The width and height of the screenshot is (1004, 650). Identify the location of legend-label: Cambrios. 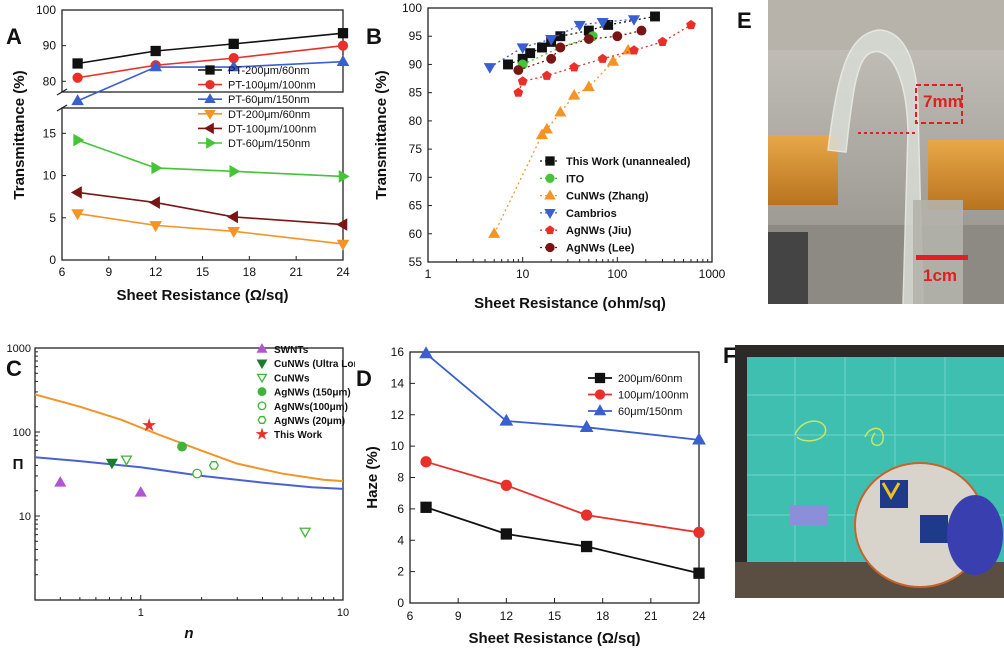
(591, 214).